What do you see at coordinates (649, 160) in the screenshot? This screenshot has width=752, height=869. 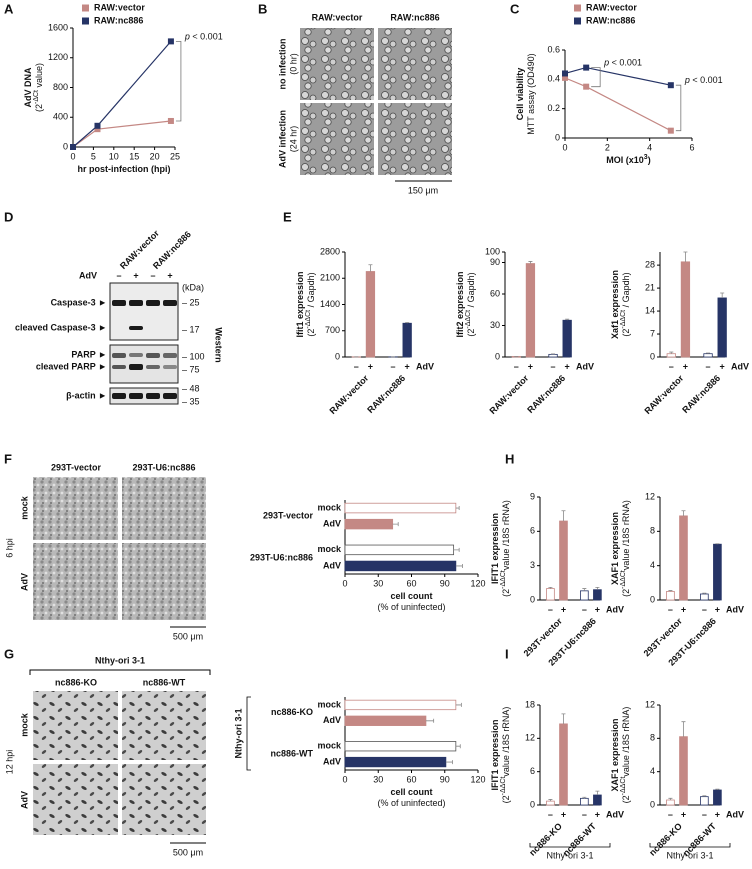 I see `x-axis-label-part: )` at bounding box center [649, 160].